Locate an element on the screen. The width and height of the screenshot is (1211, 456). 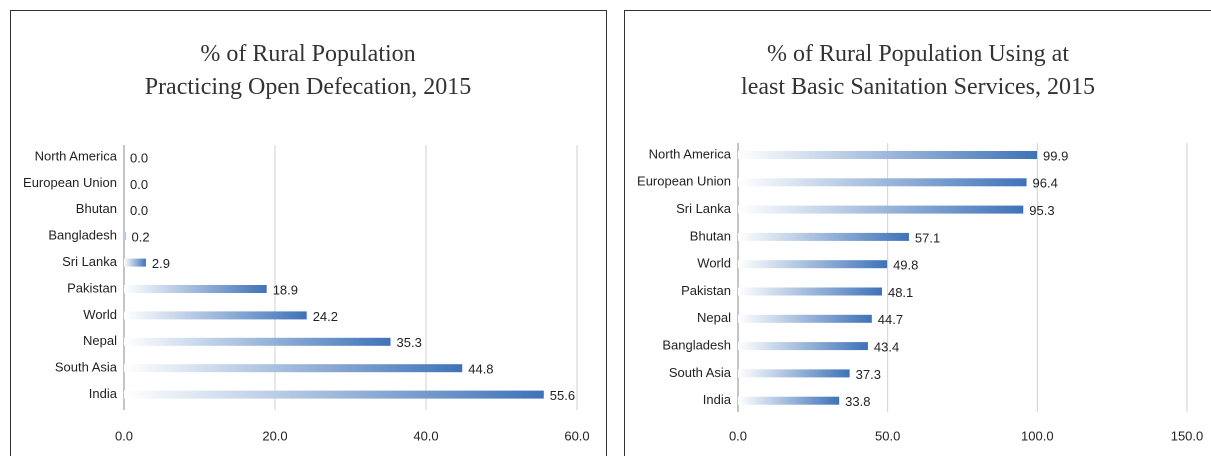
x-tick-label: 50.0 is located at coordinates (887, 435).